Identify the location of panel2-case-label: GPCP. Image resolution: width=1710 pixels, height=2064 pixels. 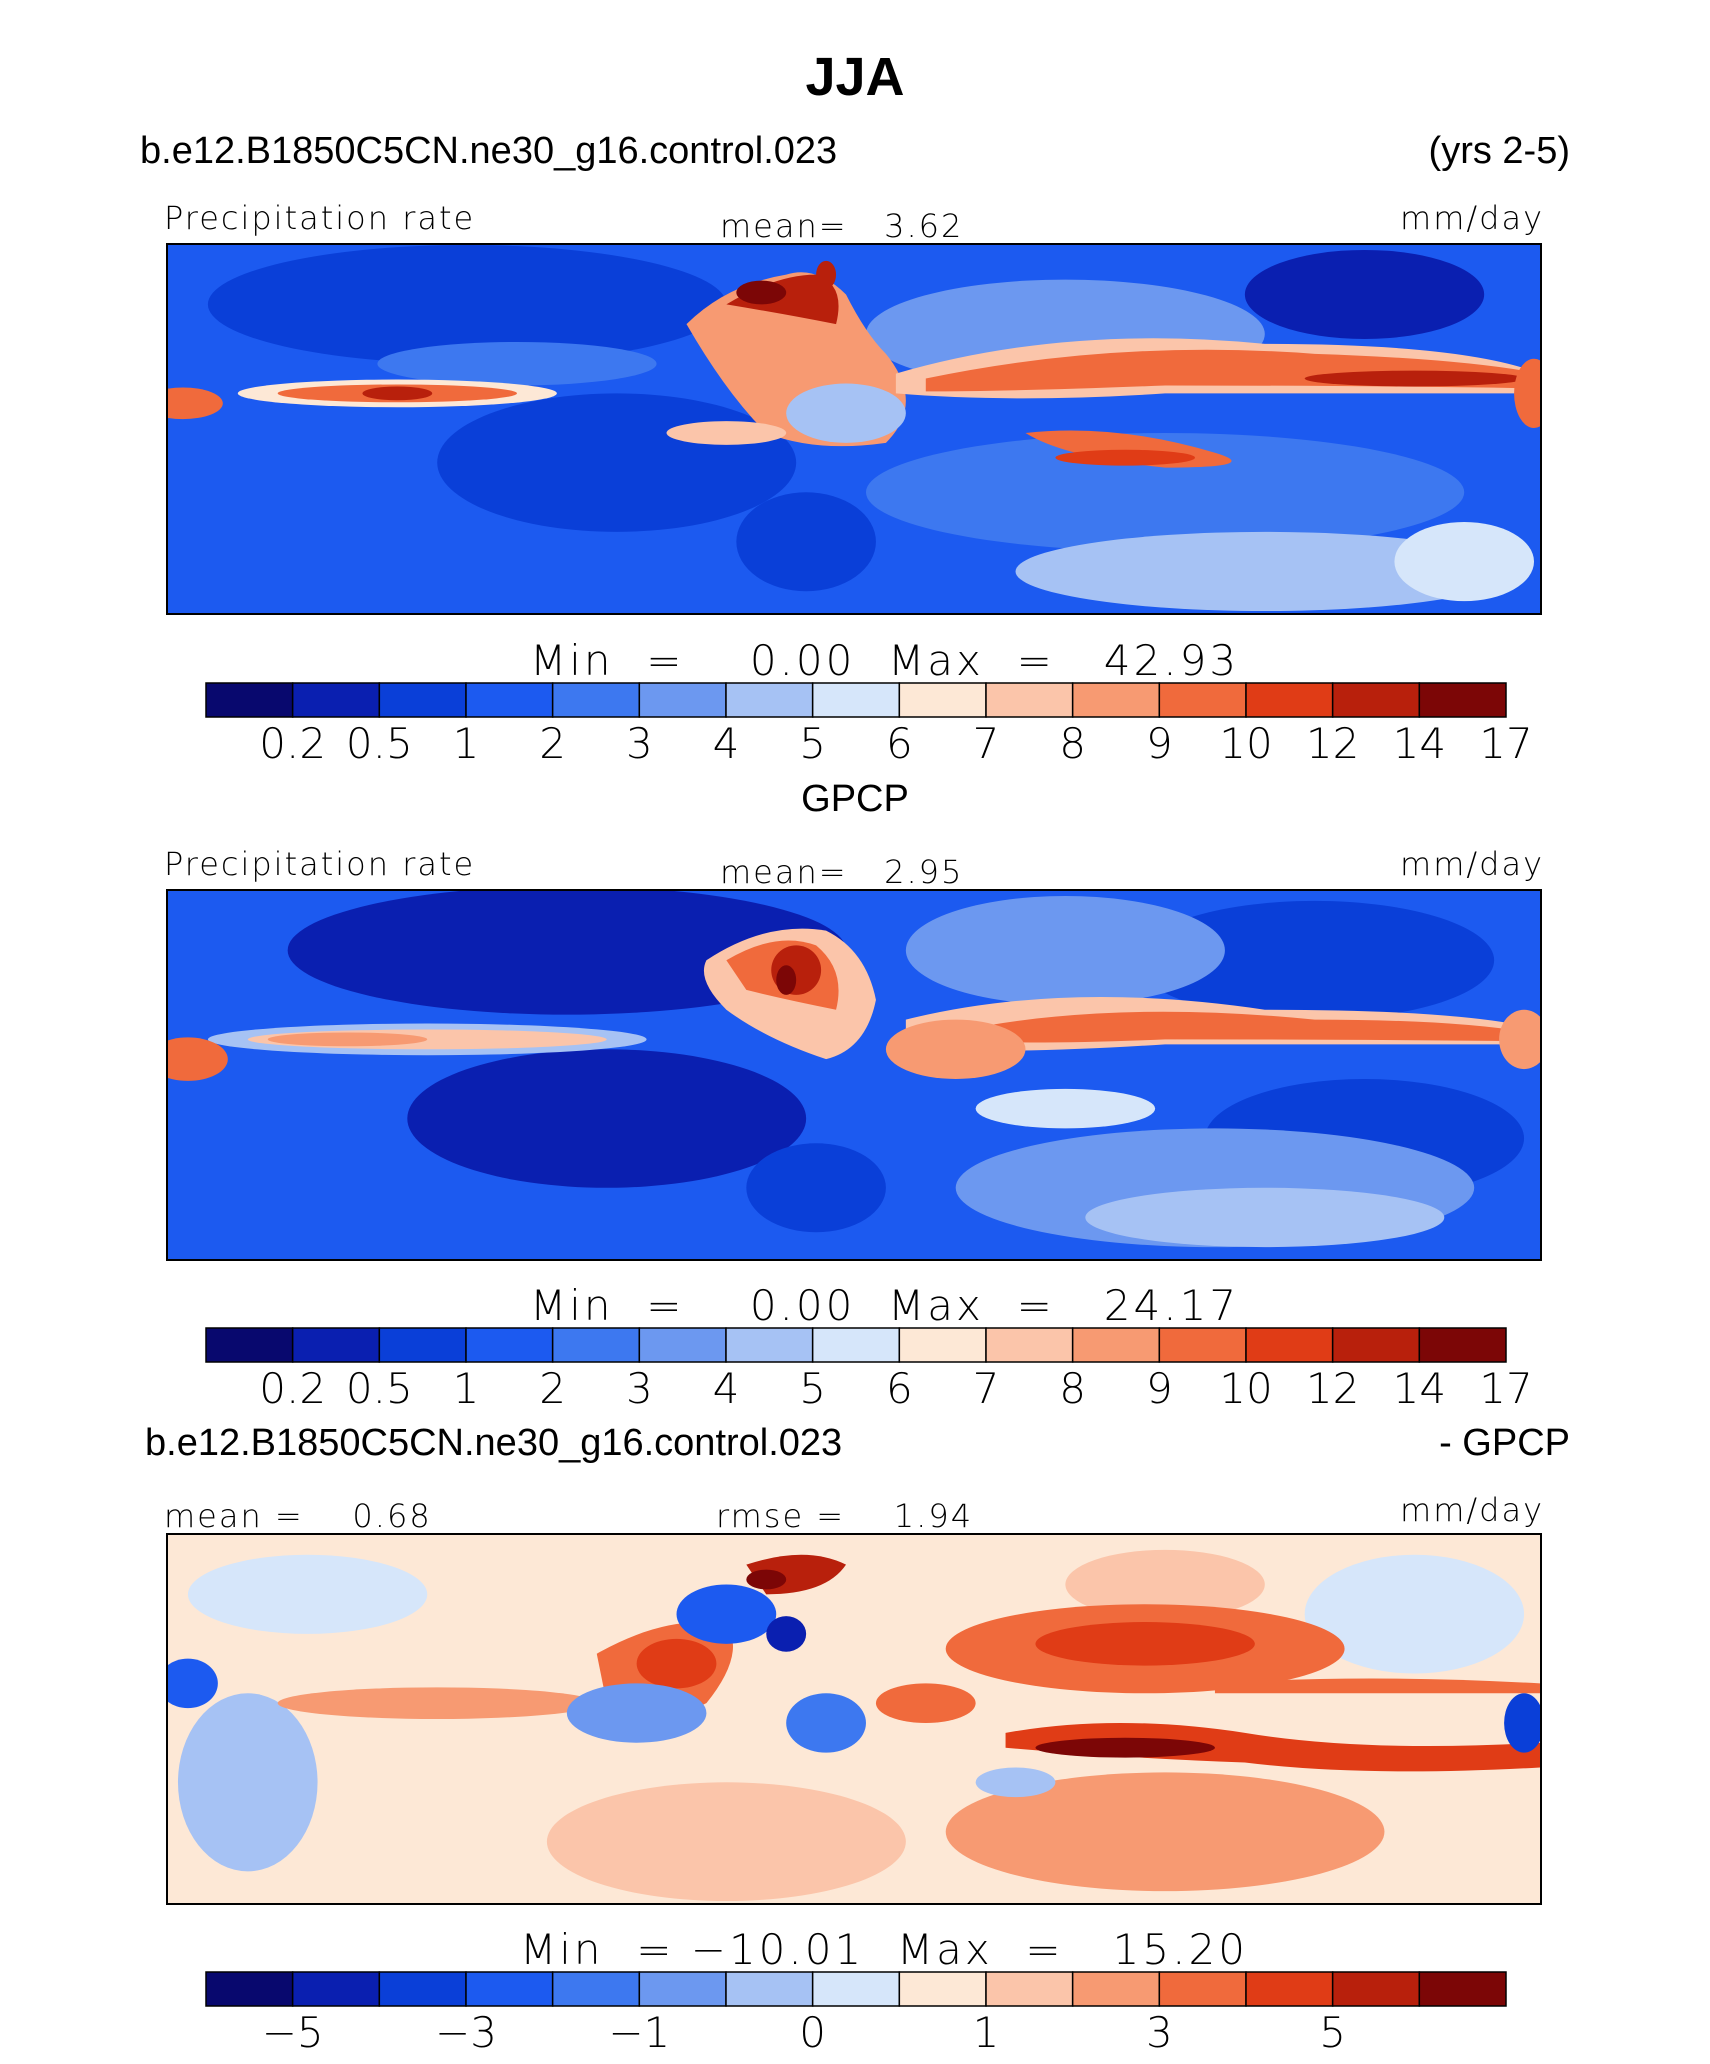
(855, 799).